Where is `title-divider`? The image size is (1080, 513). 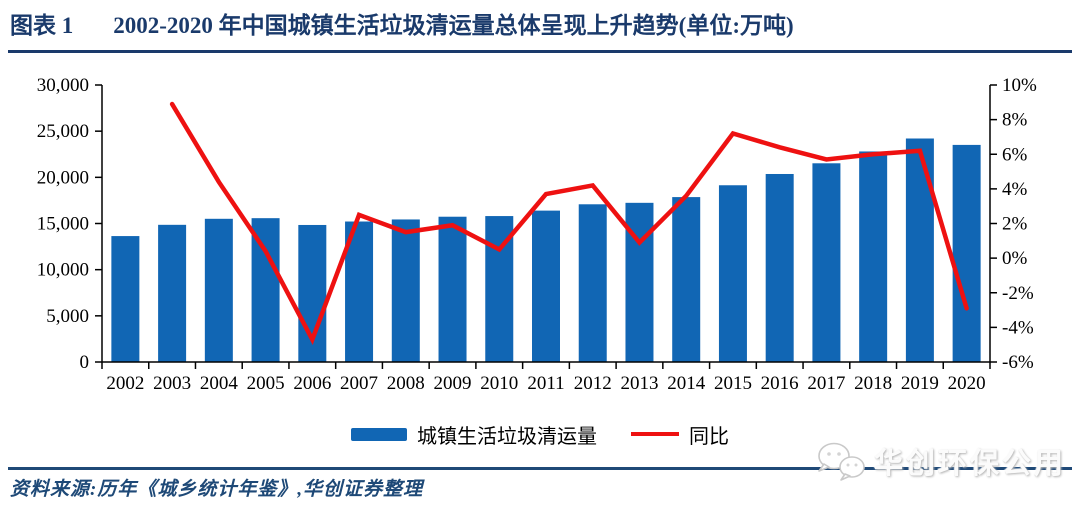
title-divider is located at coordinates (540, 51).